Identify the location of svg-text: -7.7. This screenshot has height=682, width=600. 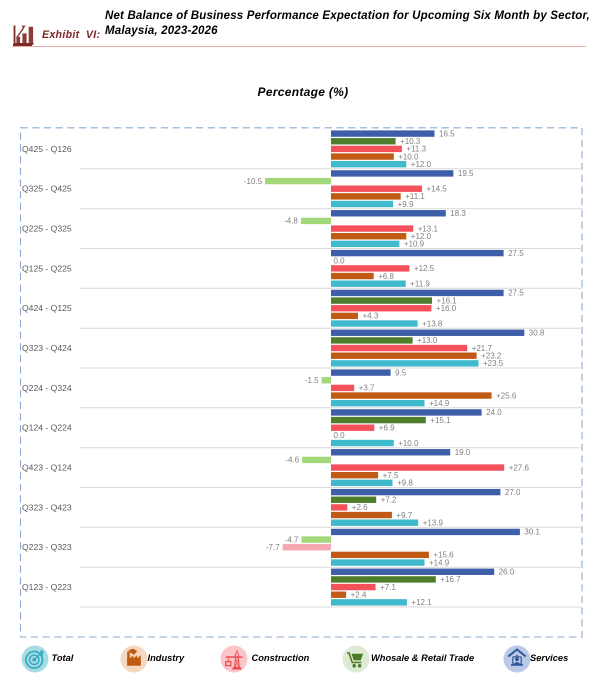
(273, 547).